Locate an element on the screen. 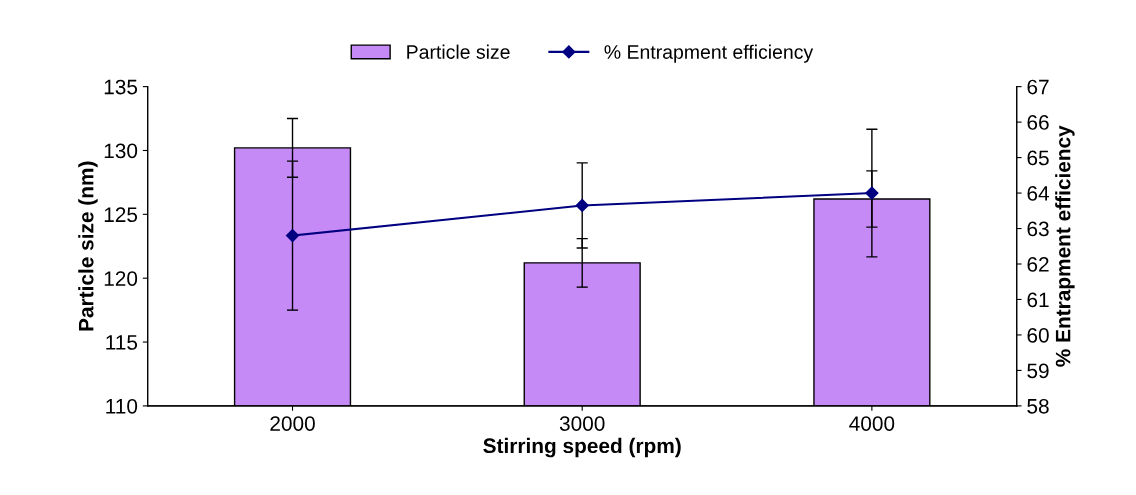 This screenshot has height=495, width=1136. y2-tick-label: 58 is located at coordinates (1038, 406).